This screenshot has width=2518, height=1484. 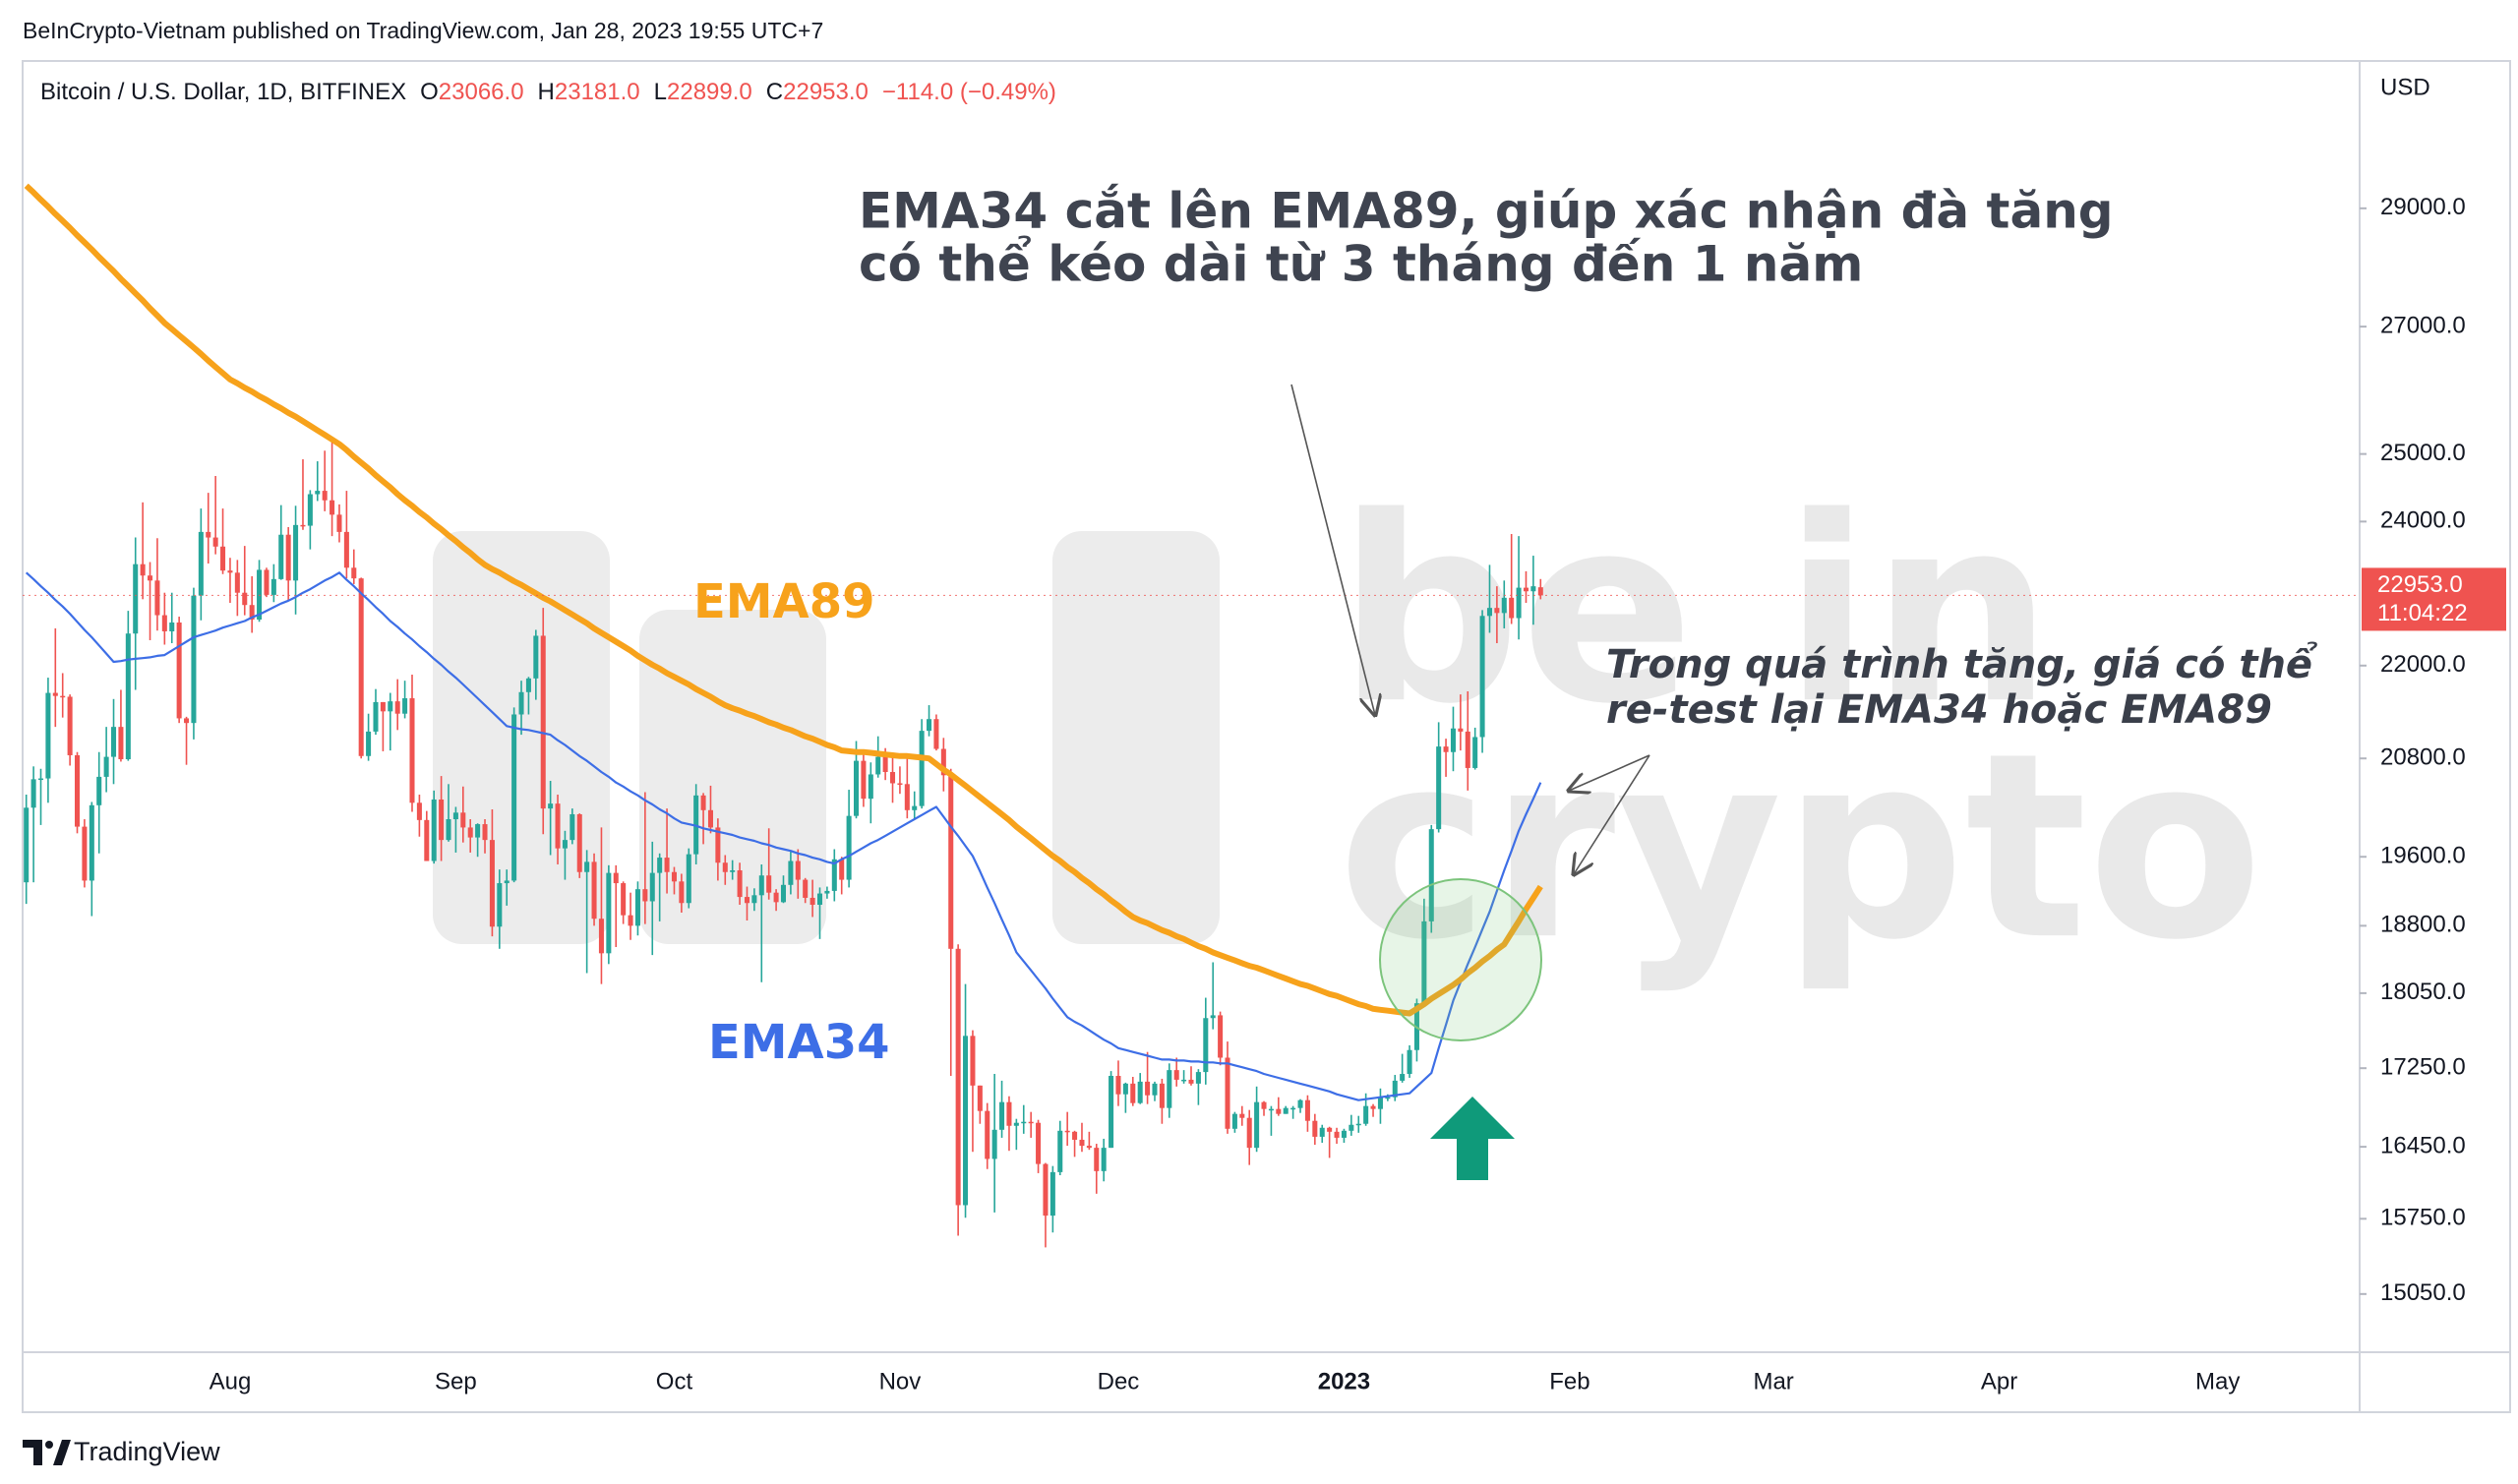 What do you see at coordinates (1962, 664) in the screenshot?
I see `annotation: Trong quá trình tăng, giá có thể` at bounding box center [1962, 664].